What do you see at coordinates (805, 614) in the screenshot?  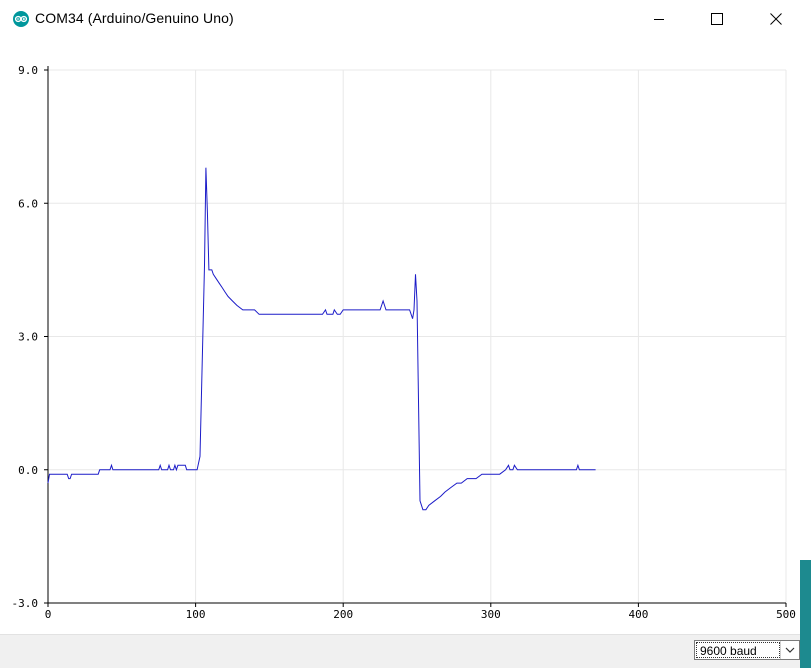 I see `window-edge-strip` at bounding box center [805, 614].